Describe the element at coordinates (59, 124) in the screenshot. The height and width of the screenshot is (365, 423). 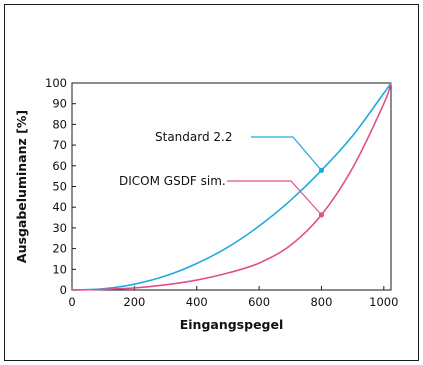
I see `y-tick-label: 80` at that location.